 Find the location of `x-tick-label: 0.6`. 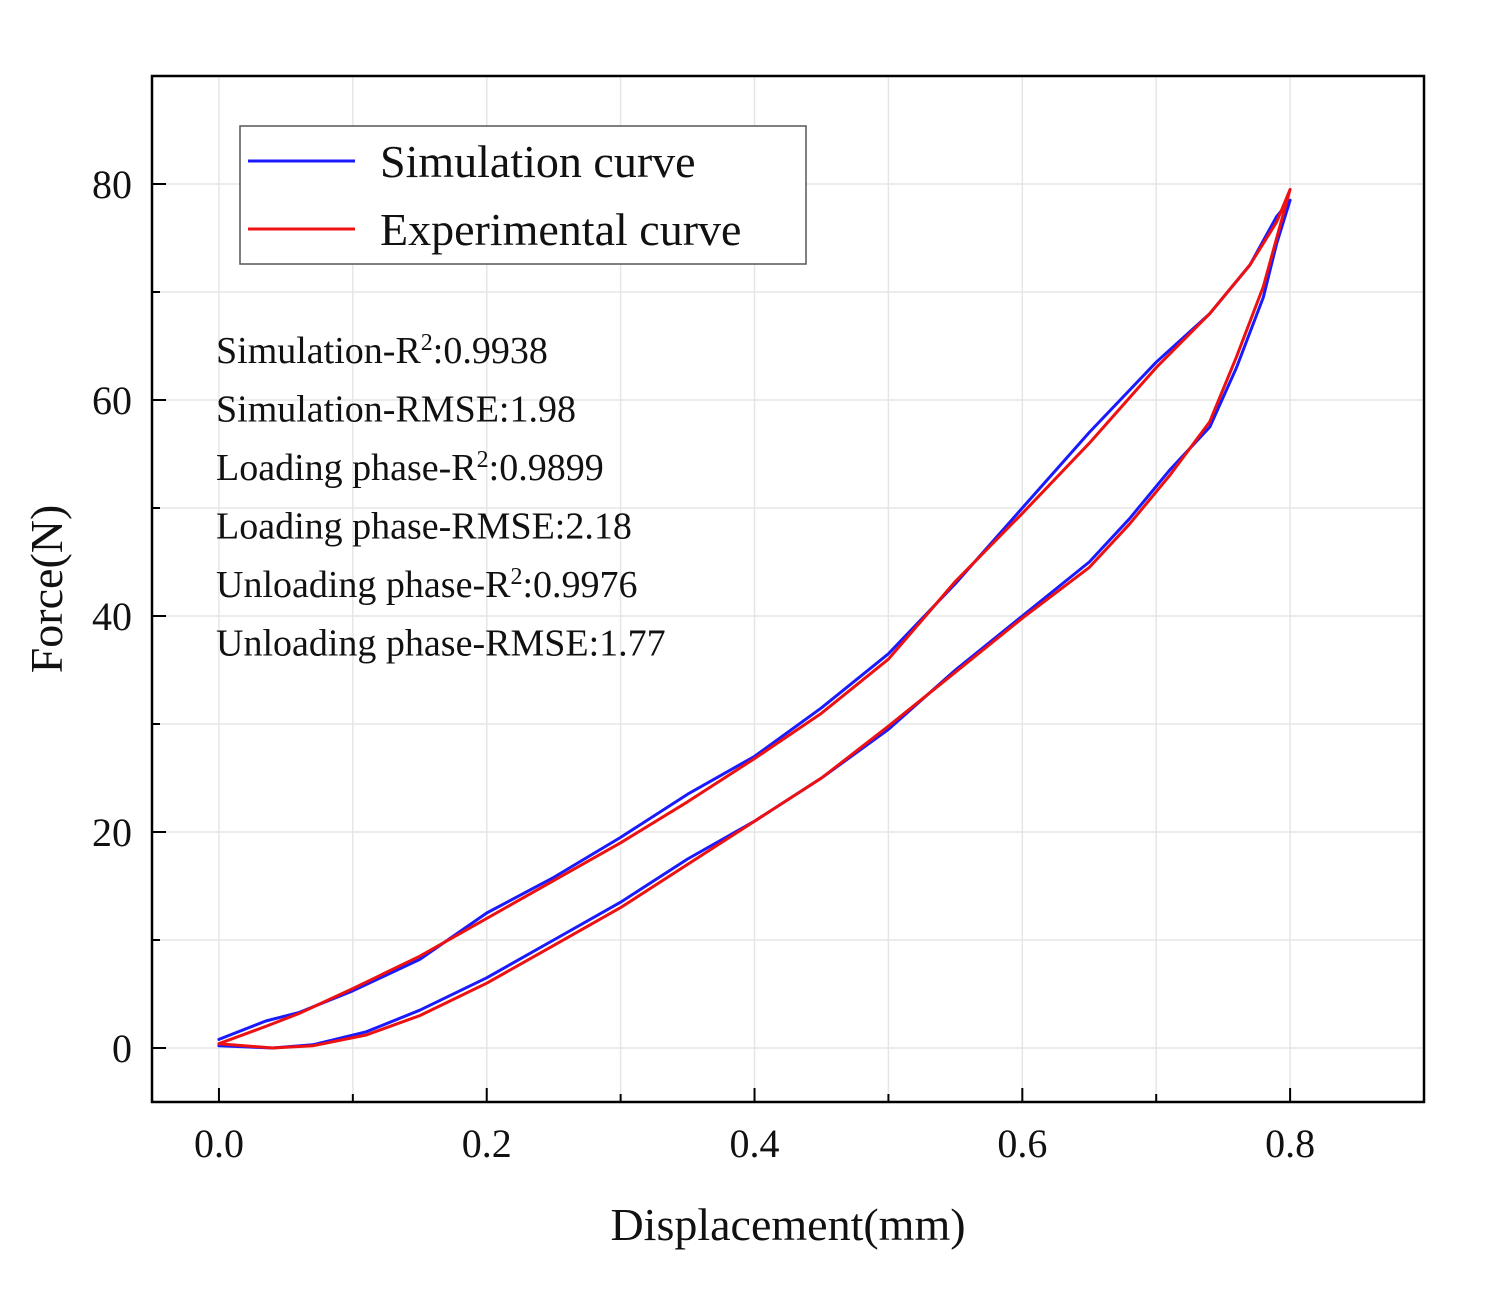

x-tick-label: 0.6 is located at coordinates (1022, 1143).